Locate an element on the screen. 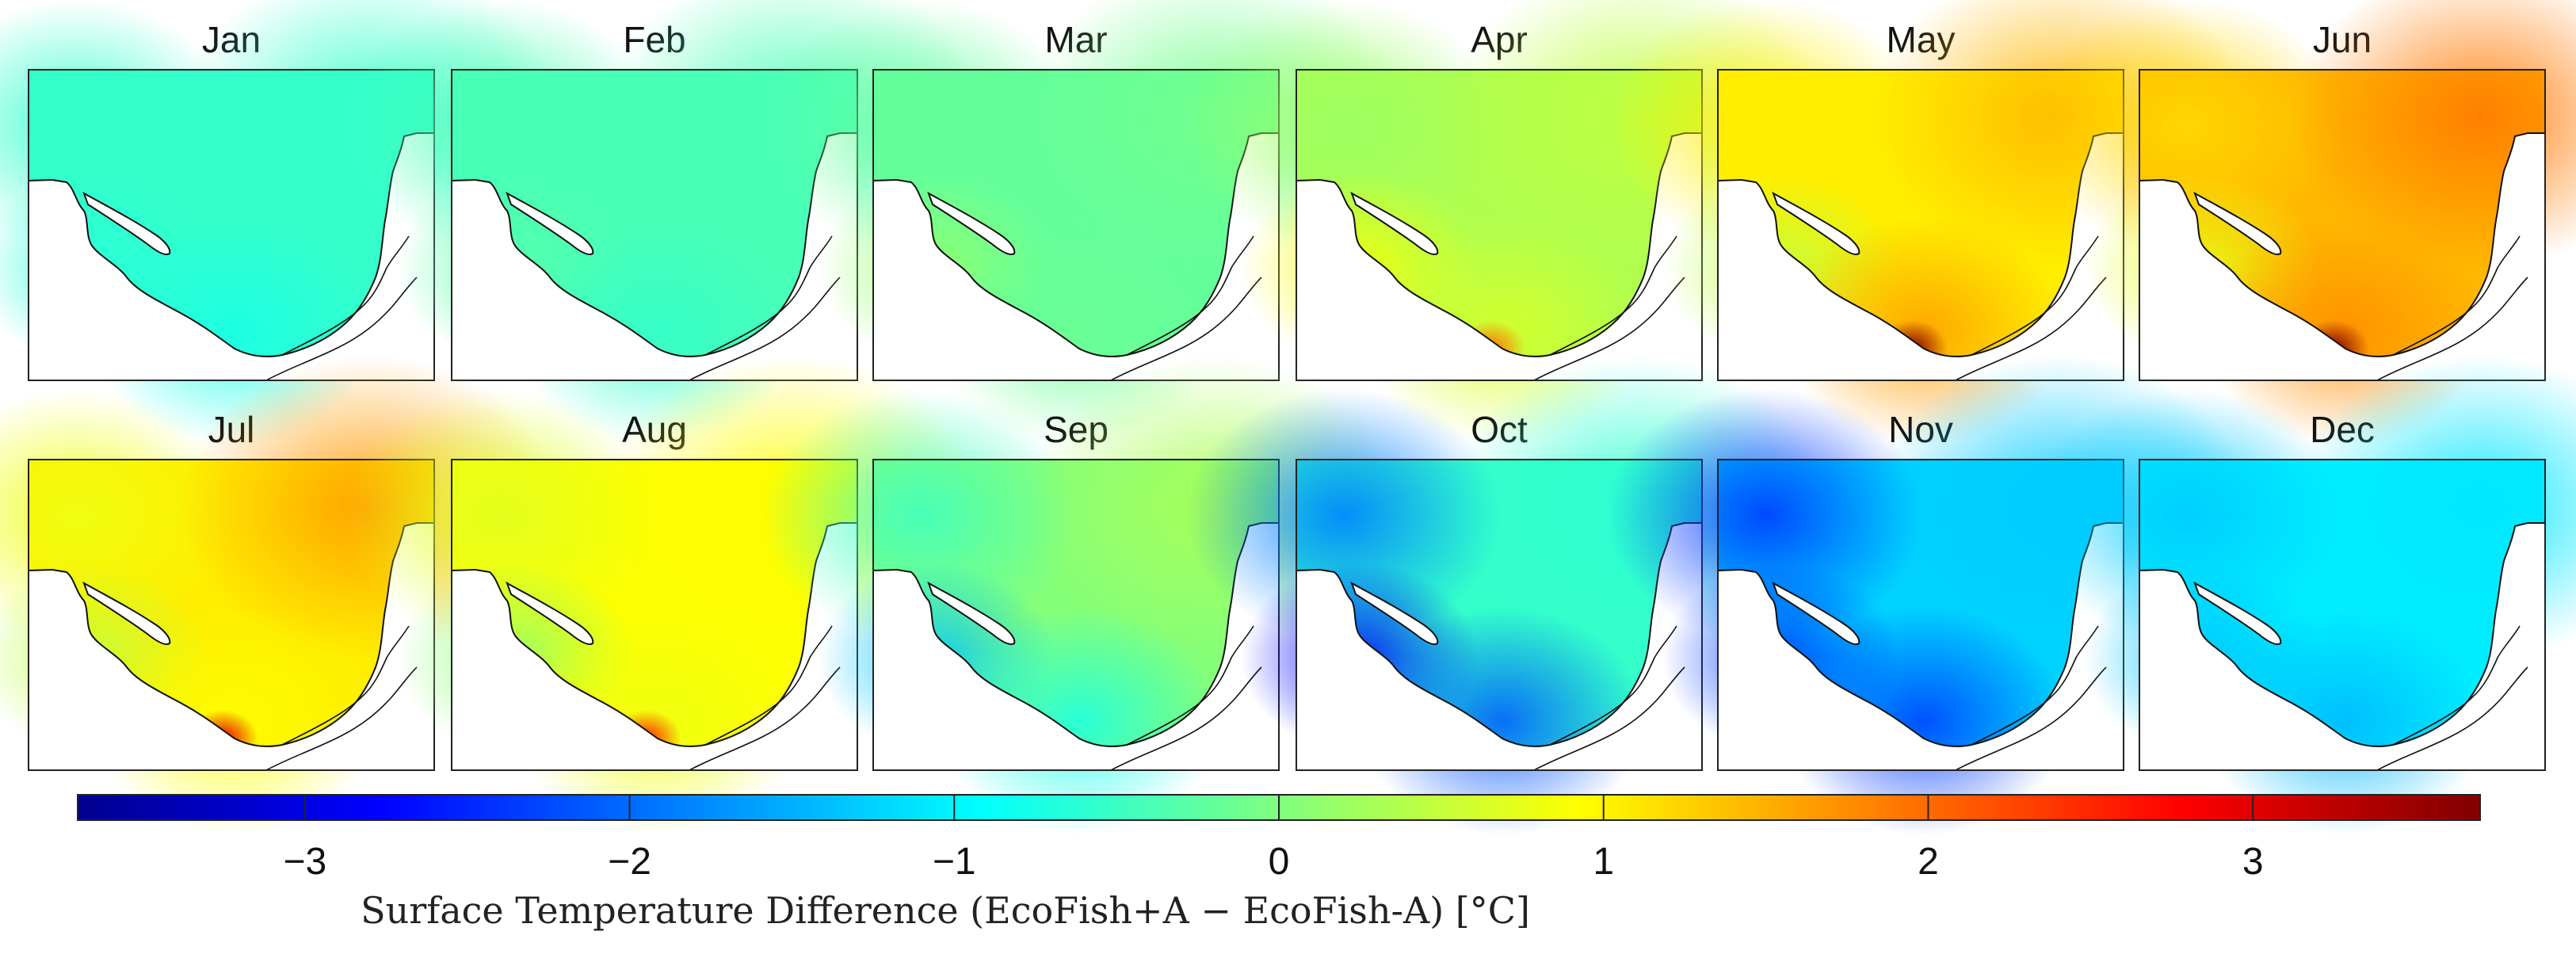 The height and width of the screenshot is (958, 2576). colorbar-tick-label: 2 is located at coordinates (1928, 862).